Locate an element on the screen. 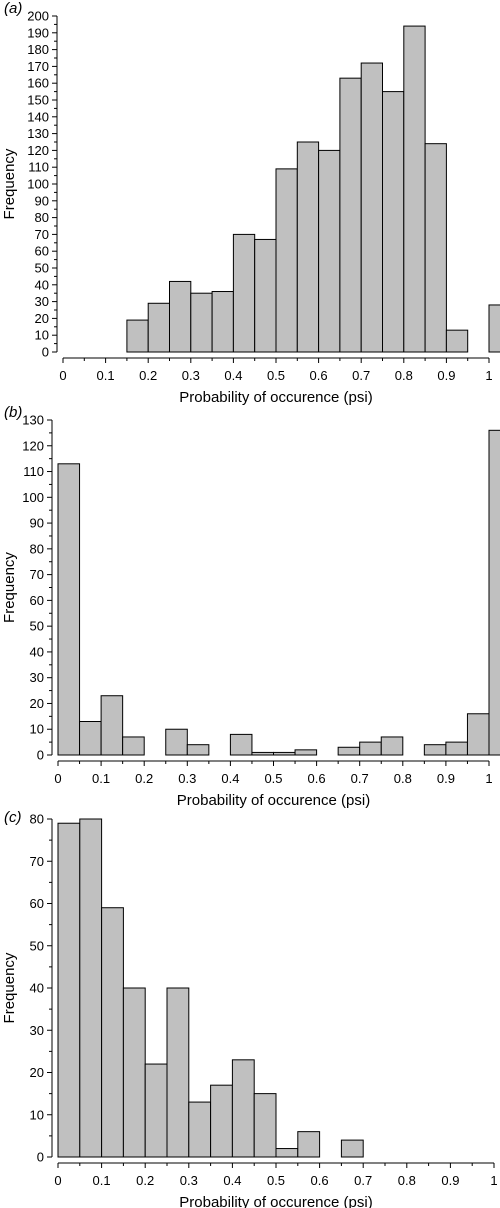  y-tick-label: 190 is located at coordinates (38, 32).